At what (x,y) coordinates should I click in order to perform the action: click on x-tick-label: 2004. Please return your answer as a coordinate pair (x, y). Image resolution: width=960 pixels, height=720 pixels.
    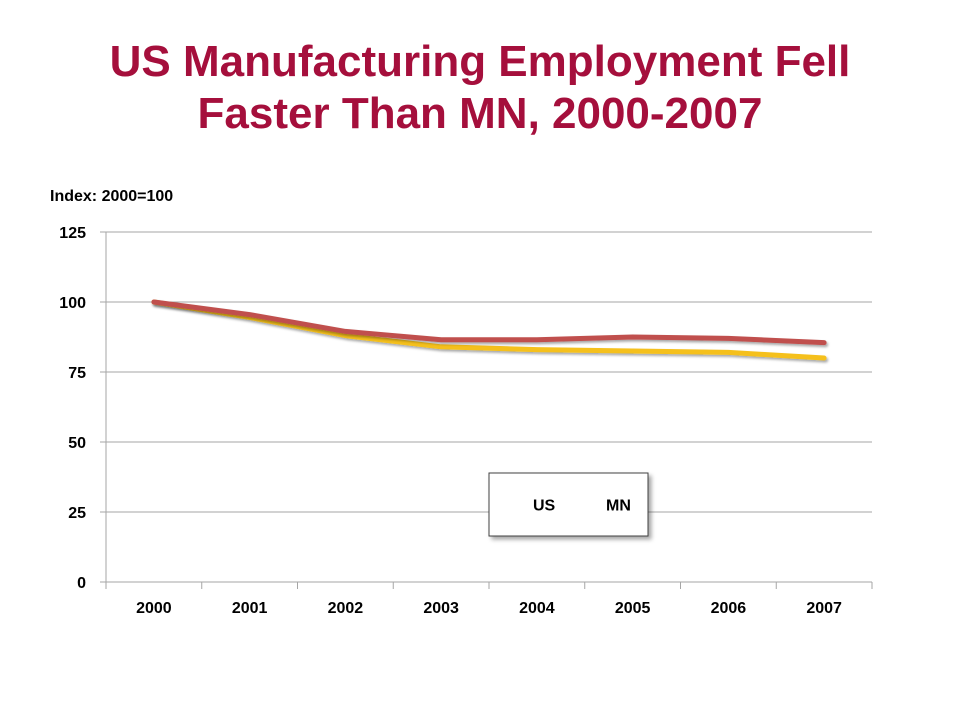
    Looking at the image, I should click on (537, 608).